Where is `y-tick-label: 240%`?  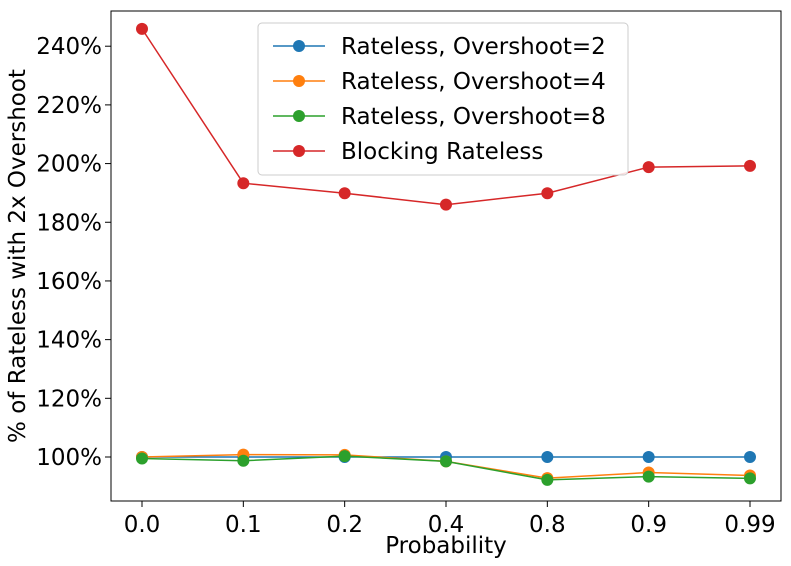
y-tick-label: 240% is located at coordinates (69, 47).